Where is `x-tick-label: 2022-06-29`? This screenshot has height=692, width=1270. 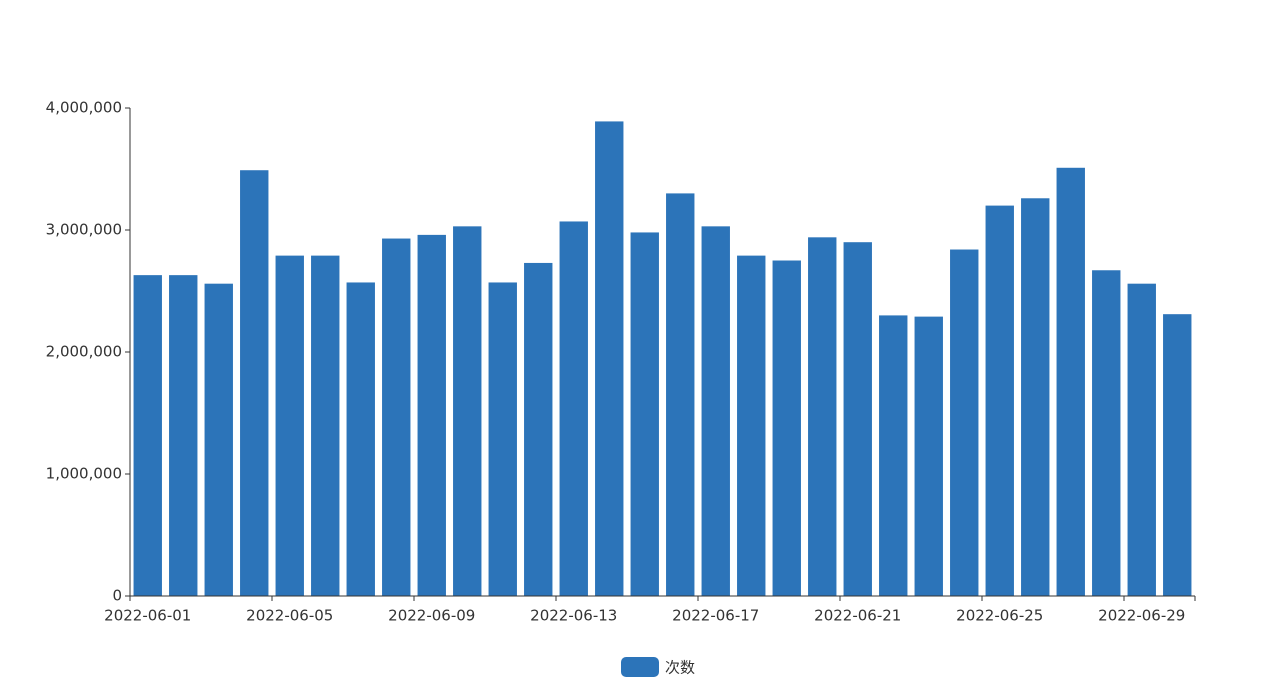
x-tick-label: 2022-06-29 is located at coordinates (1141, 616).